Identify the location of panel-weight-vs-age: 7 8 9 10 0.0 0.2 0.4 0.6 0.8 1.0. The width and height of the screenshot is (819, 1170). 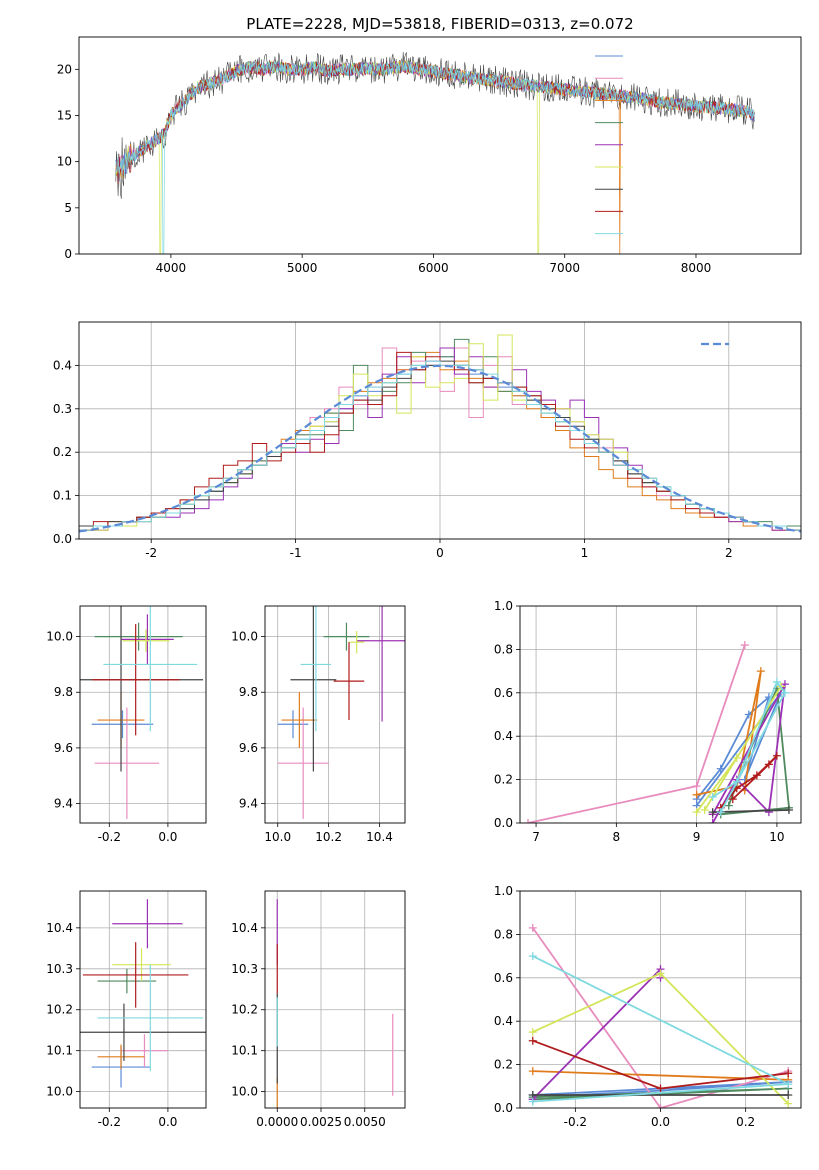
(648, 721).